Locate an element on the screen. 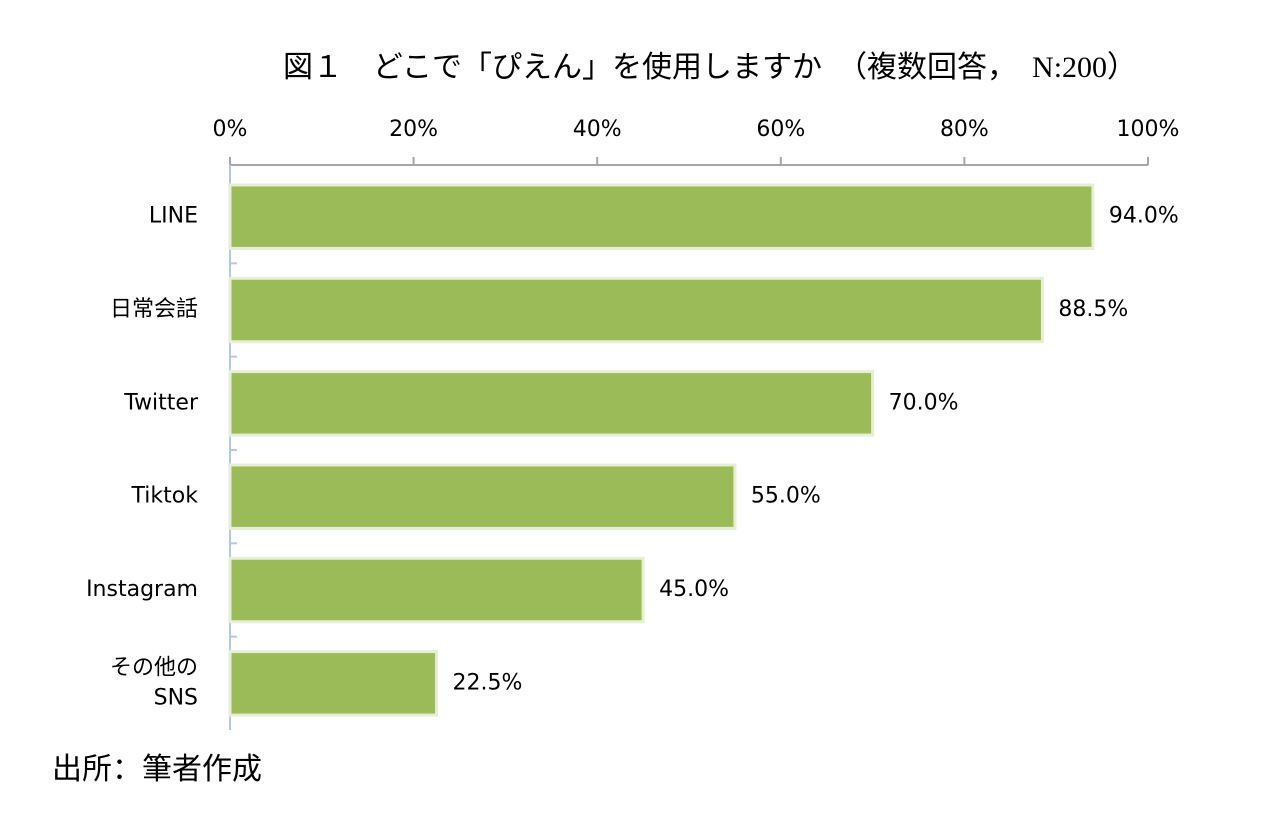 The width and height of the screenshot is (1271, 826). x-tick-label: 0% is located at coordinates (230, 129).